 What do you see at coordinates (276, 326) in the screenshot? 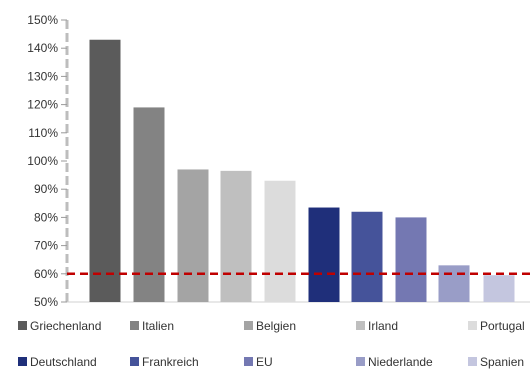
I see `legend-label: Belgien` at bounding box center [276, 326].